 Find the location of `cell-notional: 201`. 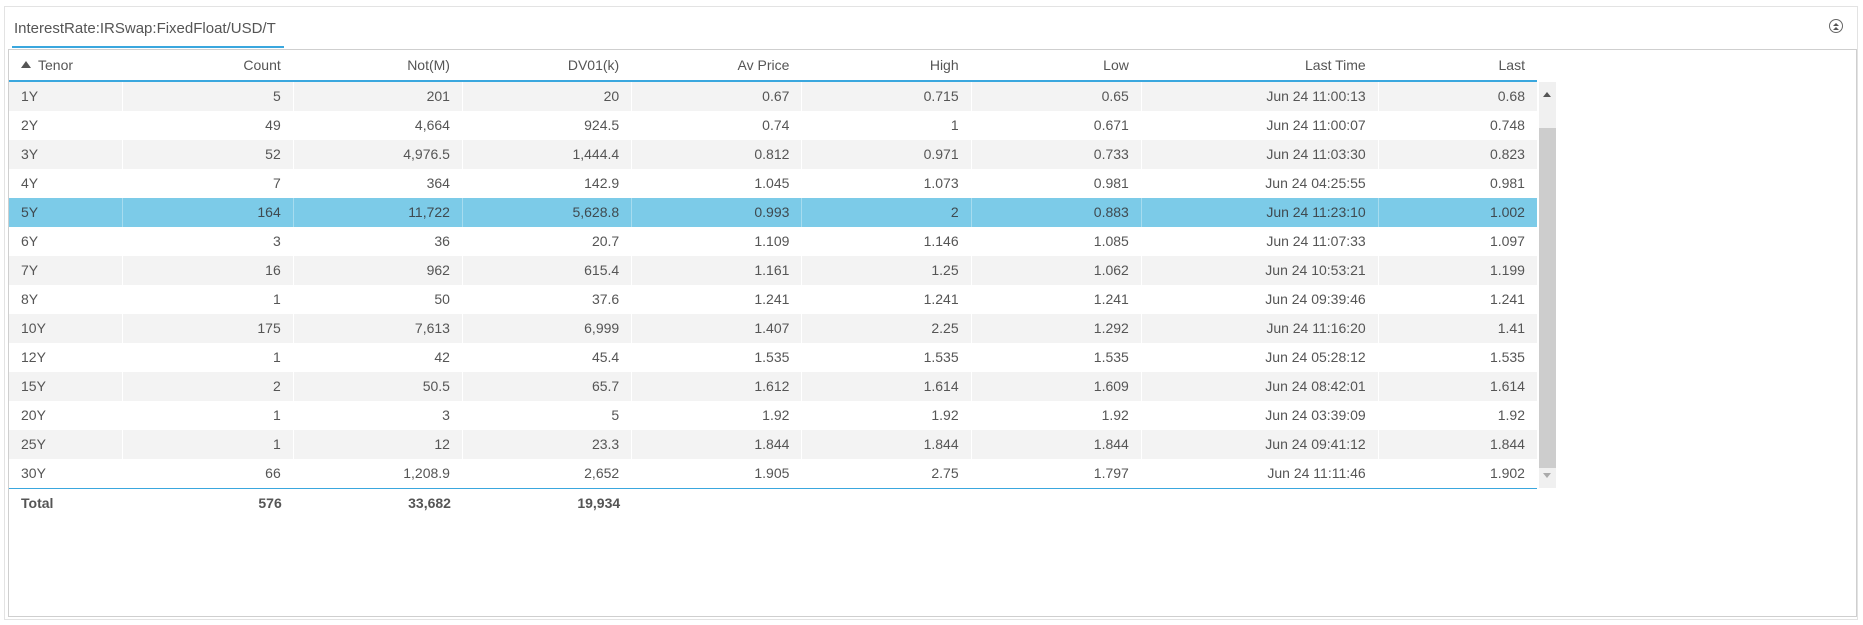

cell-notional: 201 is located at coordinates (378, 96).